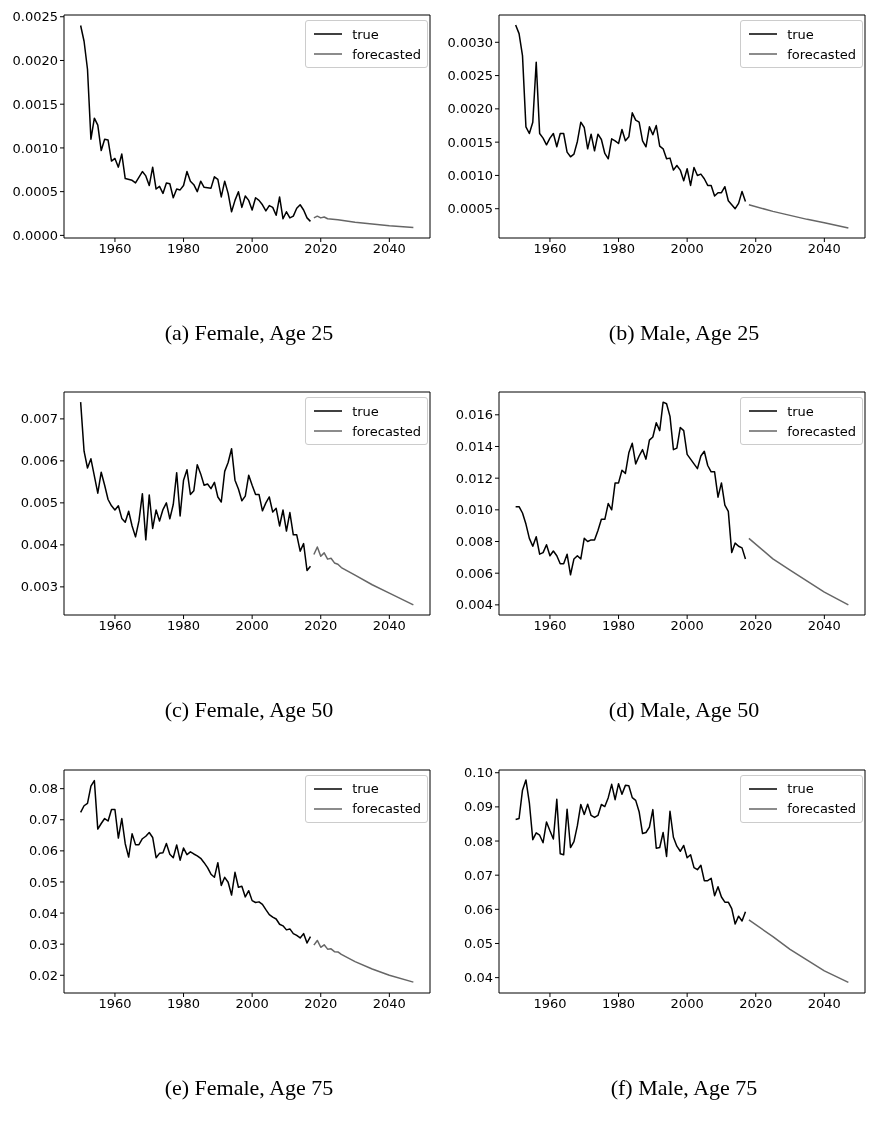  I want to click on y-tick-label: 0.03, so click(43, 944).